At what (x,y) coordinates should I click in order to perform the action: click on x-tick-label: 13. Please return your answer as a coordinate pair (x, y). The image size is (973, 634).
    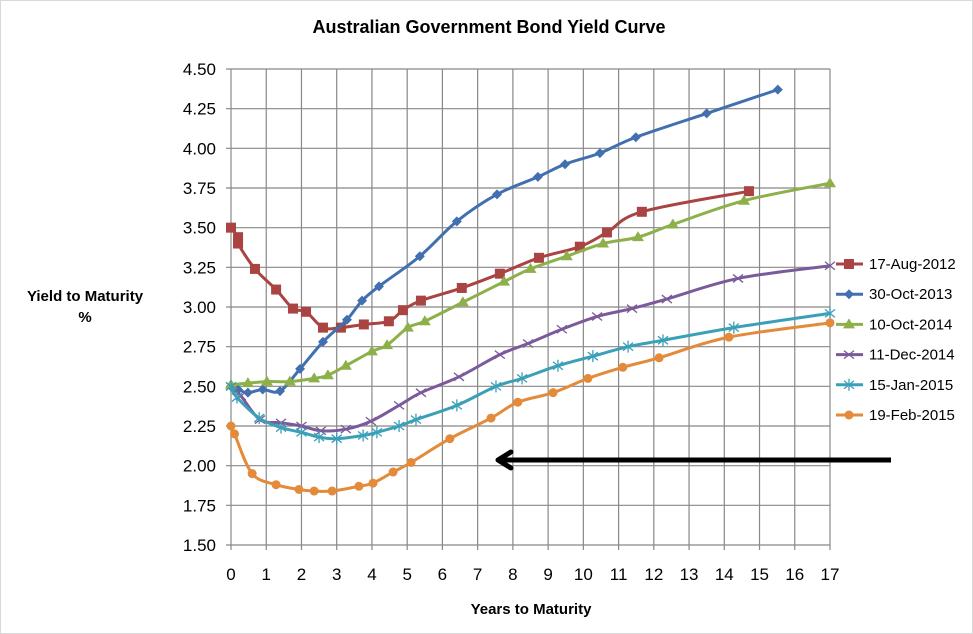
    Looking at the image, I should click on (689, 574).